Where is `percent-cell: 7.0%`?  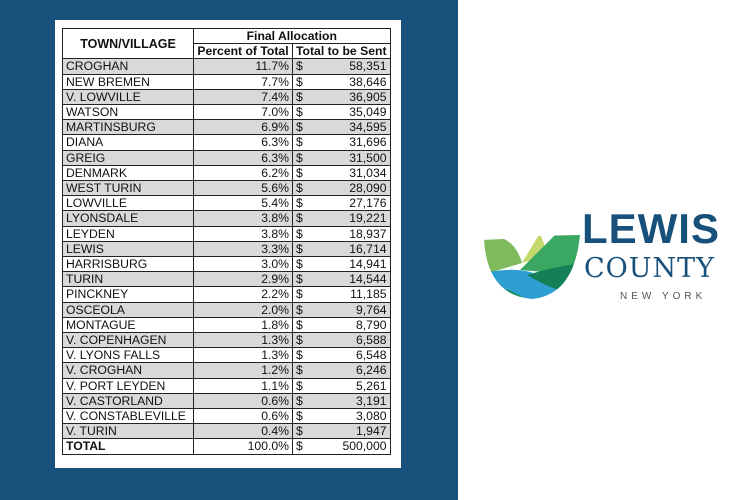 percent-cell: 7.0% is located at coordinates (243, 112).